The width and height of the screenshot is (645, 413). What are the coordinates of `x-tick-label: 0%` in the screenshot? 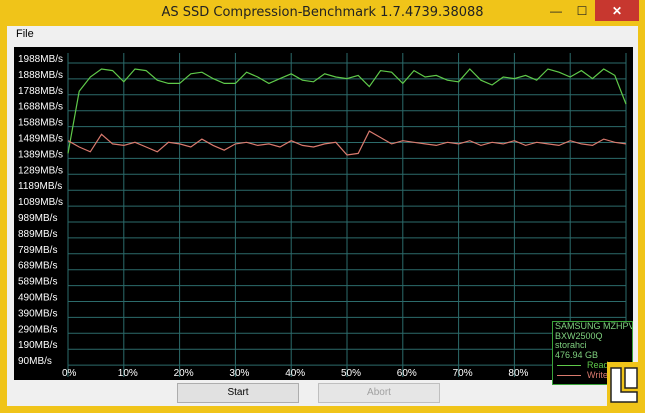 It's located at (69, 373).